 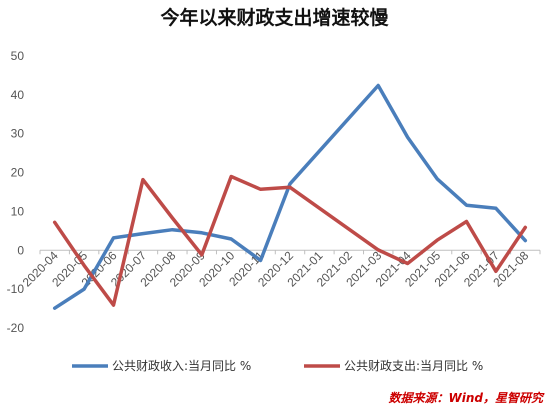 What do you see at coordinates (18, 211) in the screenshot?
I see `y-tick-label: 10` at bounding box center [18, 211].